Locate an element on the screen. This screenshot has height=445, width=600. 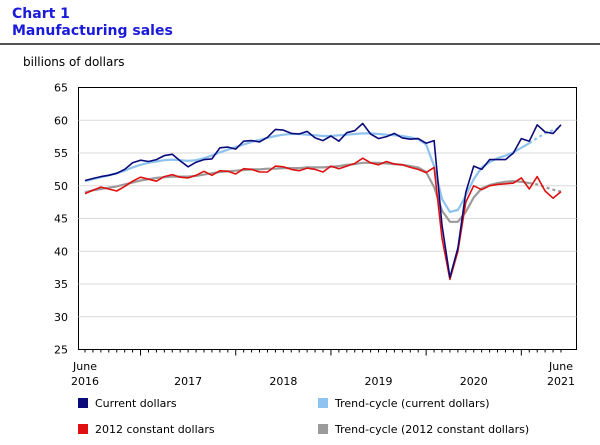
y-tick-label-30: 30 is located at coordinates (61, 317).